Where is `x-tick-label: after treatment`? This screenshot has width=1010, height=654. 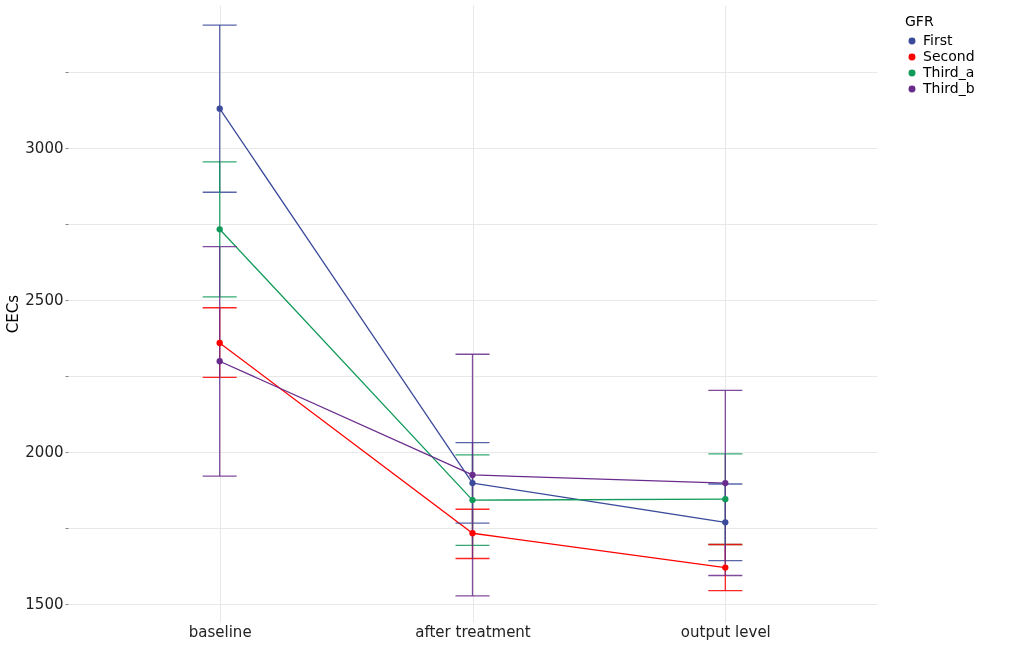
x-tick-label: after treatment is located at coordinates (473, 631).